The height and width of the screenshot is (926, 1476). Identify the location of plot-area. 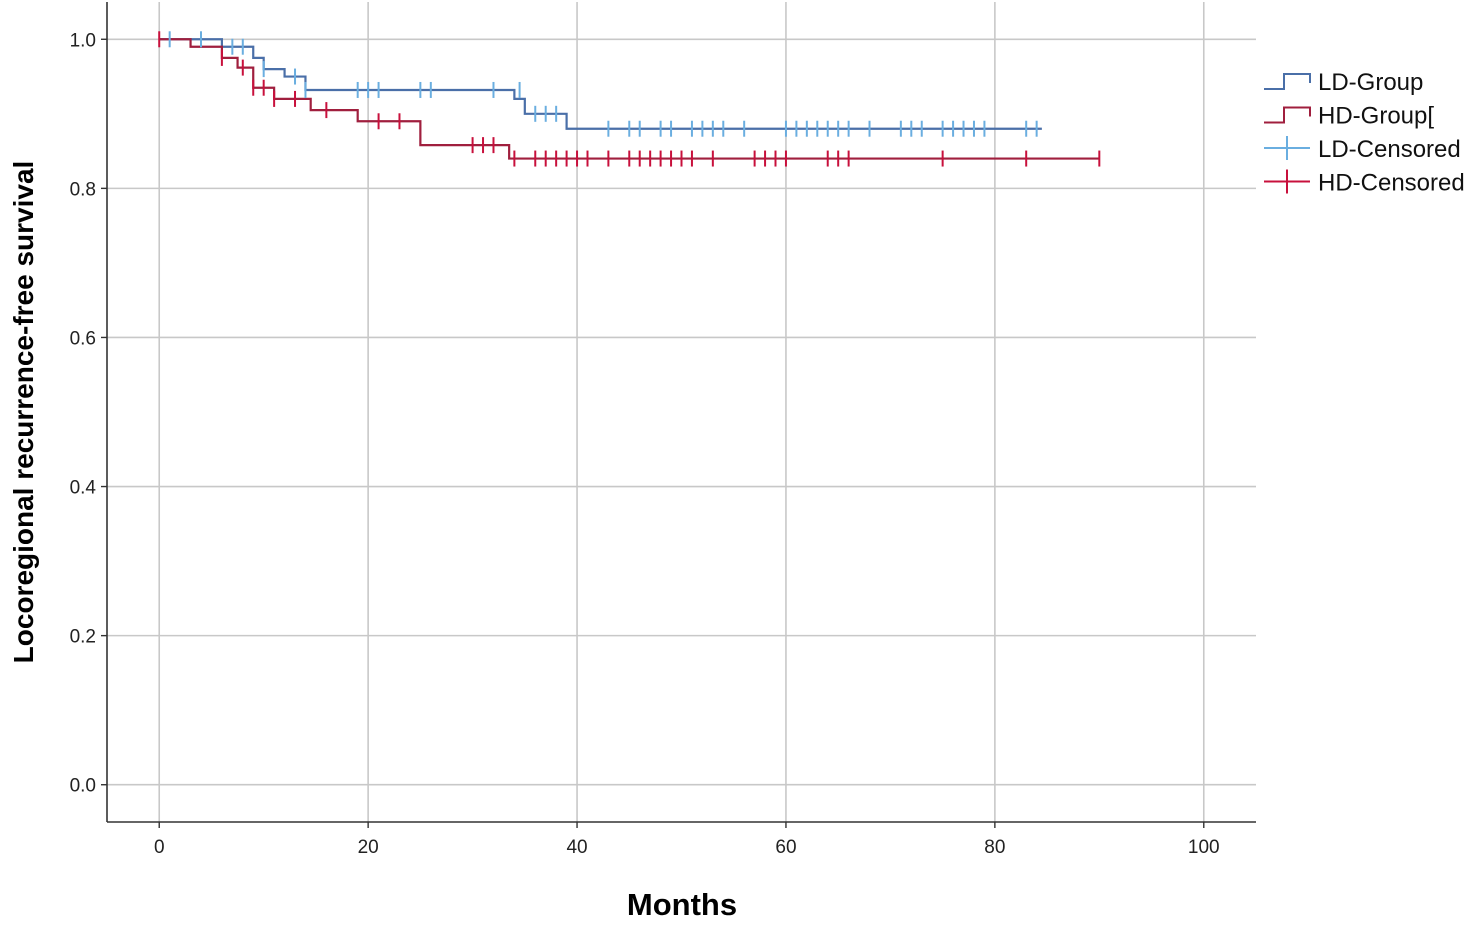
(629, 99).